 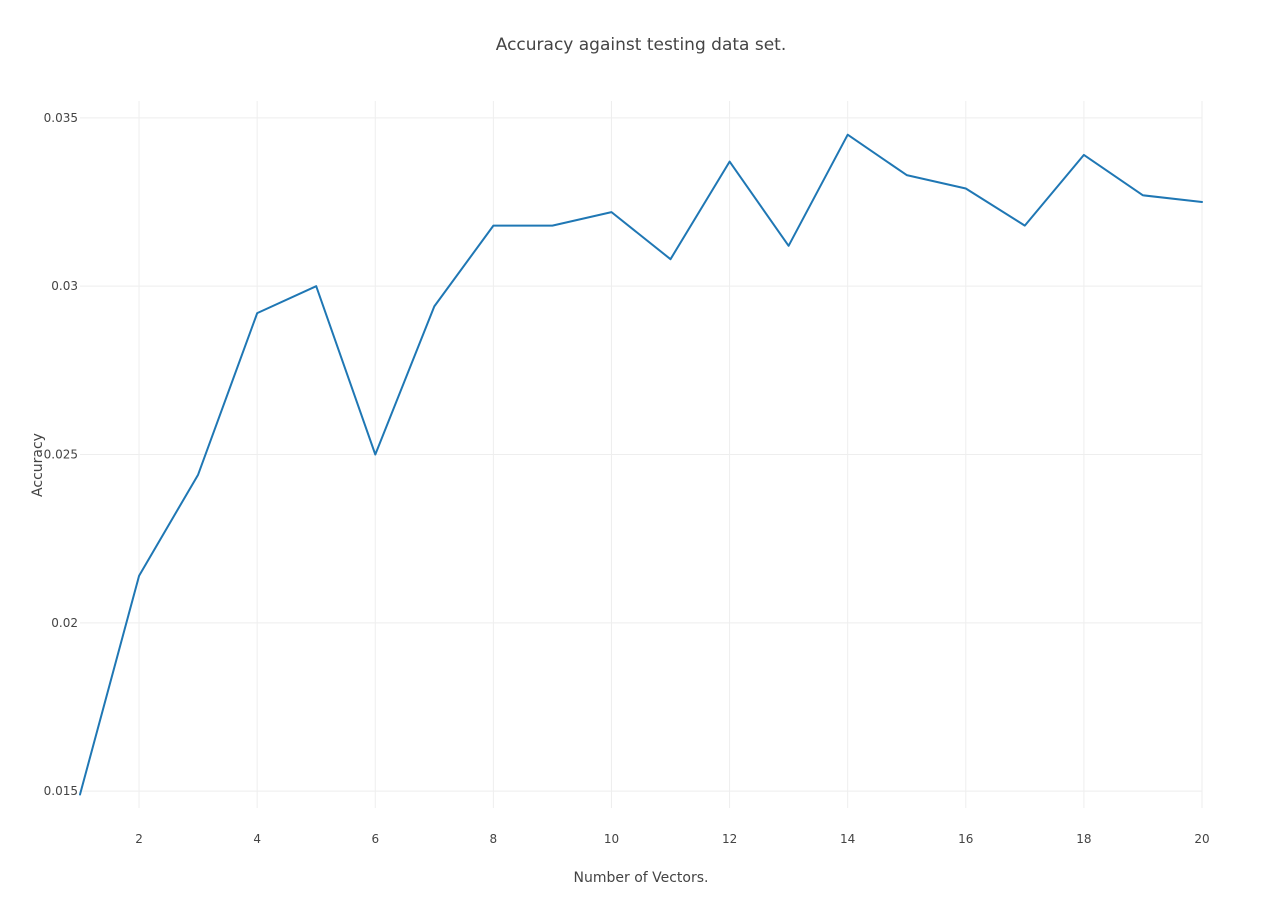 I want to click on x-axis-ticks: 2 4 6 8 10 12 14 16 18 20, so click(x=672, y=839).